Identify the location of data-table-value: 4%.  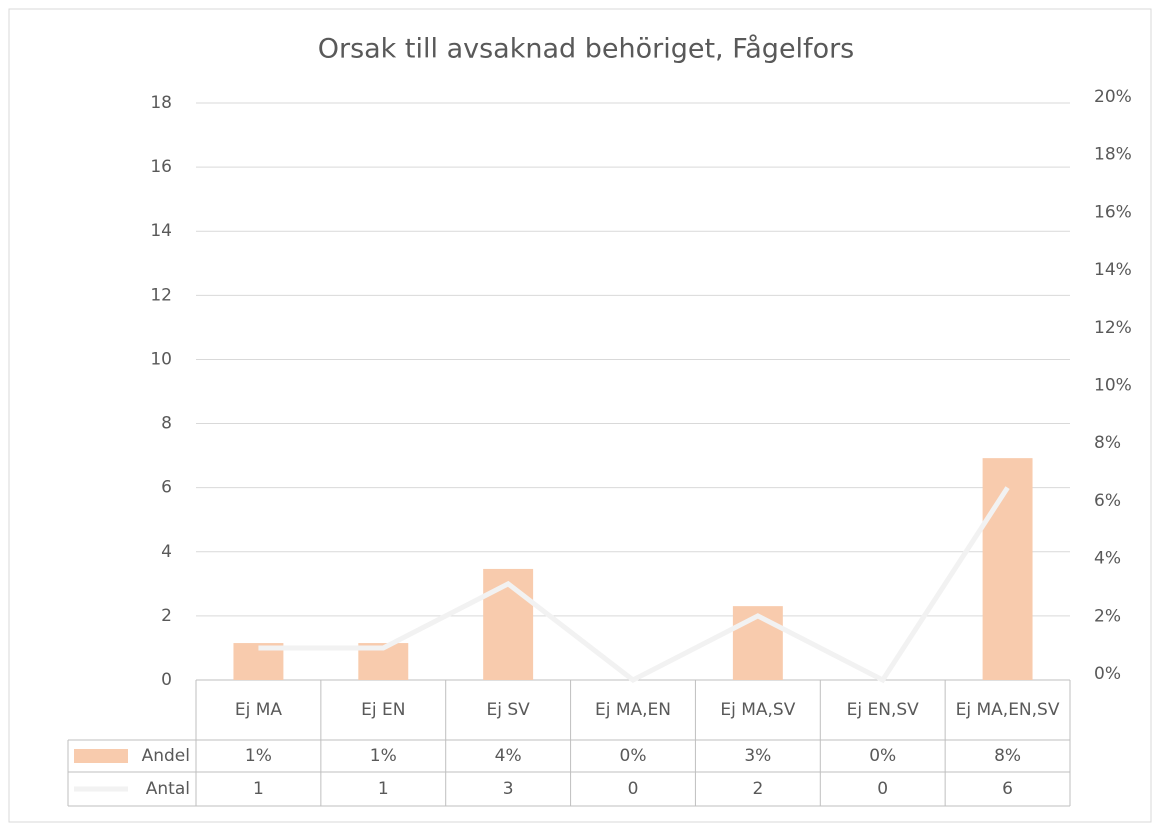
(508, 756).